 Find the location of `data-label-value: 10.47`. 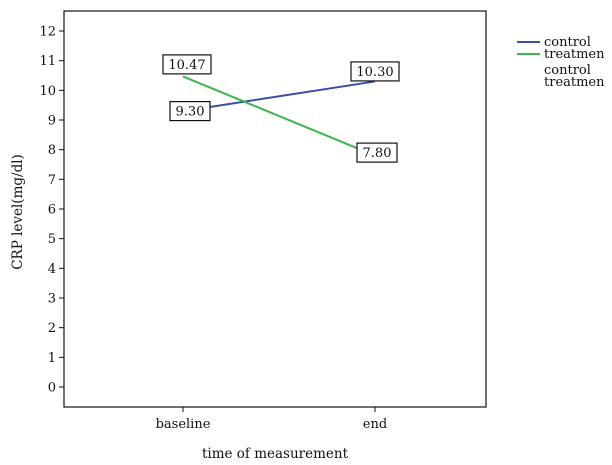

data-label-value: 10.47 is located at coordinates (186, 65).